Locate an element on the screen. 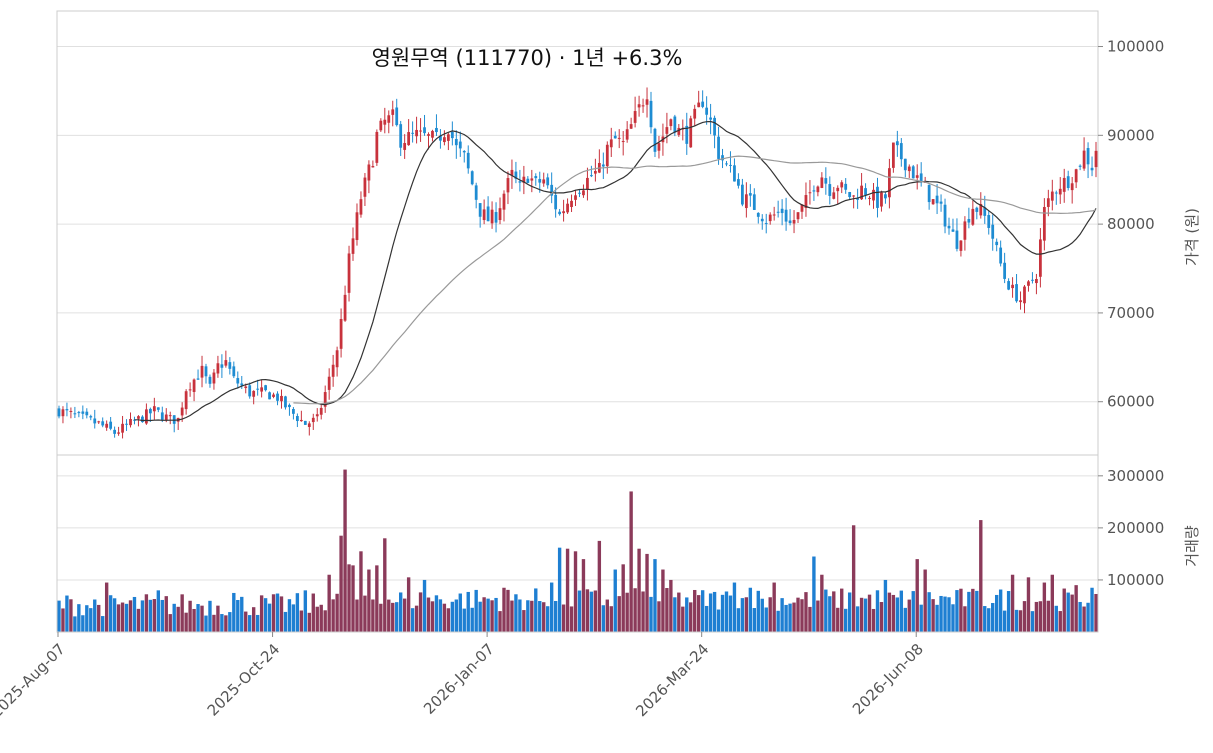  price-tick-label: 80000 is located at coordinates (1131, 224).